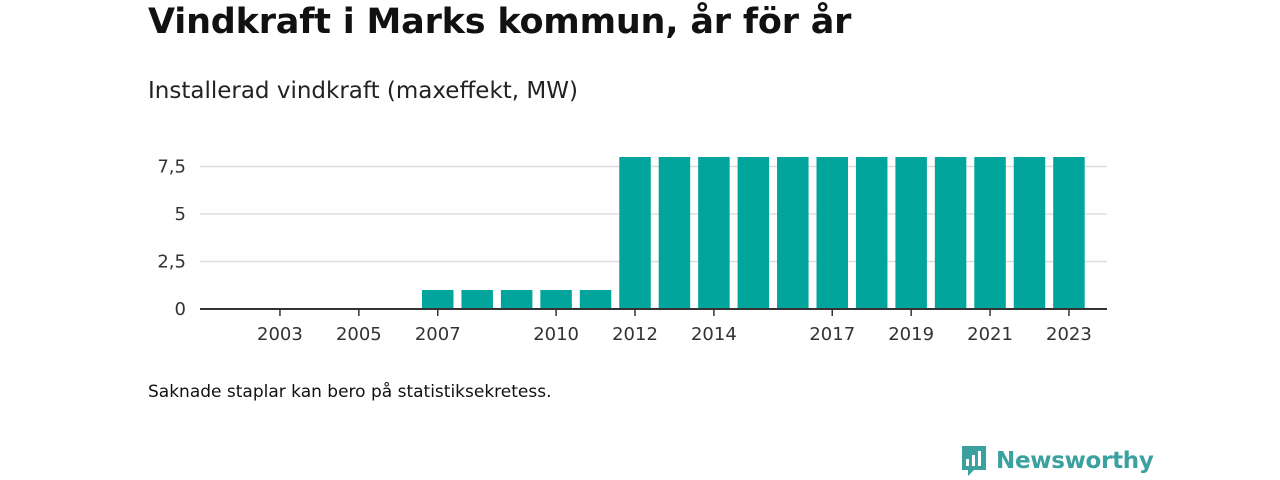 This screenshot has height=480, width=1280. I want to click on gridlines, so click(653, 214).